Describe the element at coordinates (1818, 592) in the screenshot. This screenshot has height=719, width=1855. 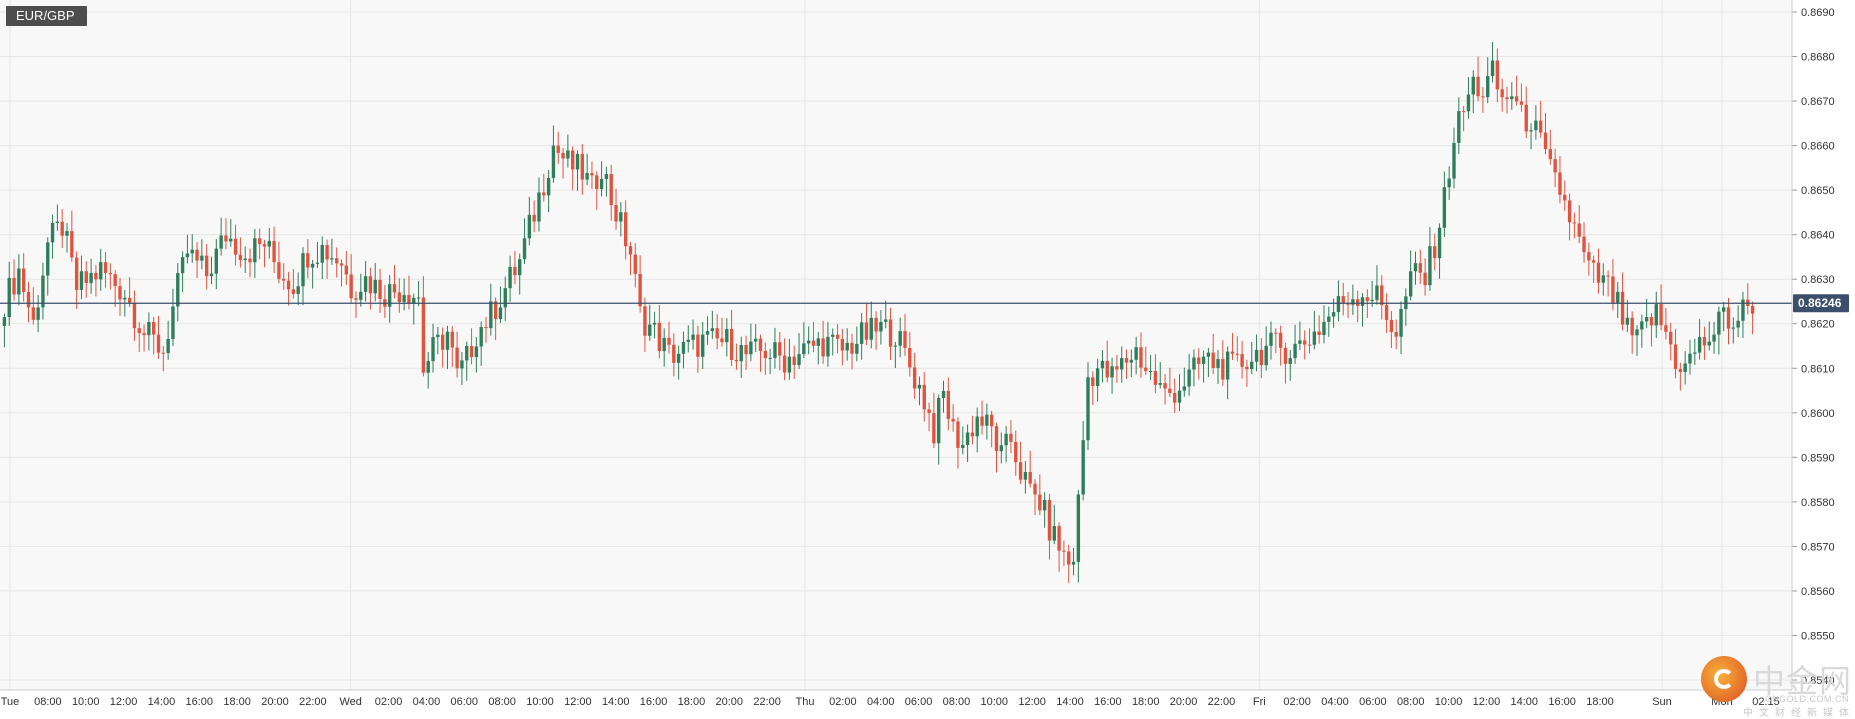
I see `y-tick-label: 0.8560` at that location.